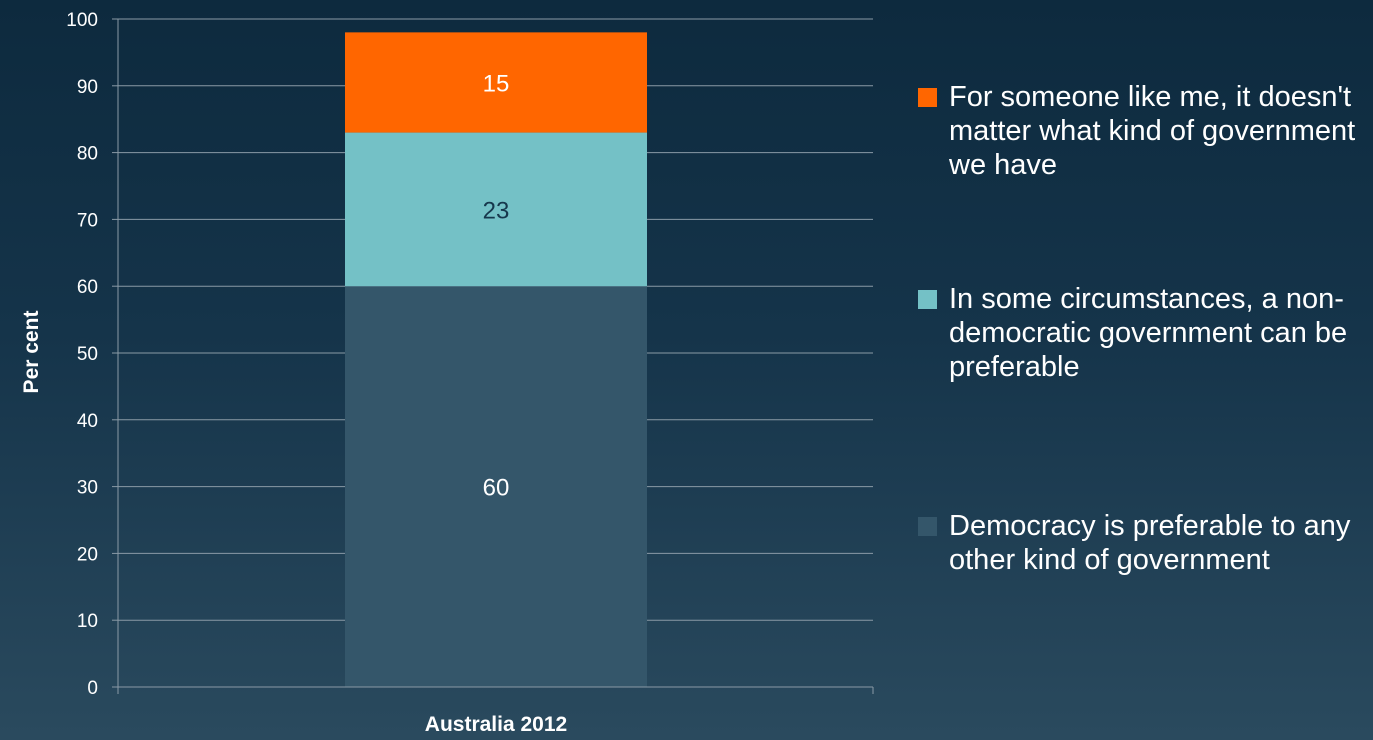  What do you see at coordinates (496, 285) in the screenshot?
I see `data-labels: 60 23 15` at bounding box center [496, 285].